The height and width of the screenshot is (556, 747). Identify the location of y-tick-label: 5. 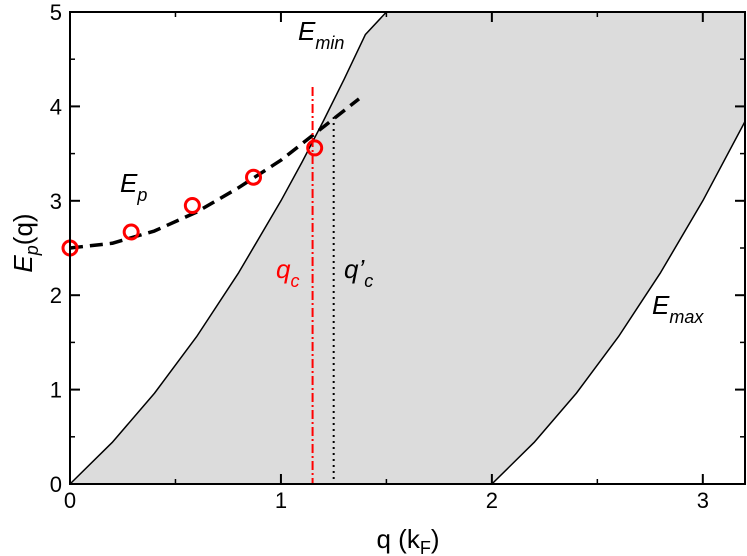
(56, 12).